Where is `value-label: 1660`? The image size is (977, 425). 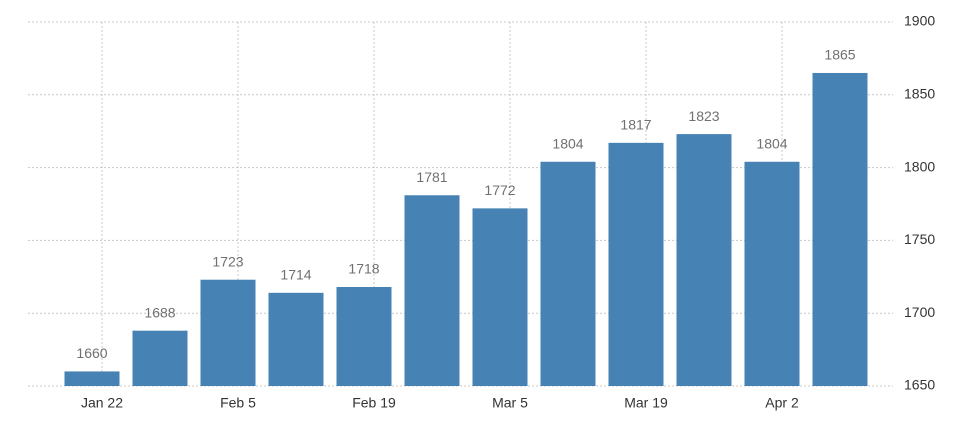
value-label: 1660 is located at coordinates (91, 353).